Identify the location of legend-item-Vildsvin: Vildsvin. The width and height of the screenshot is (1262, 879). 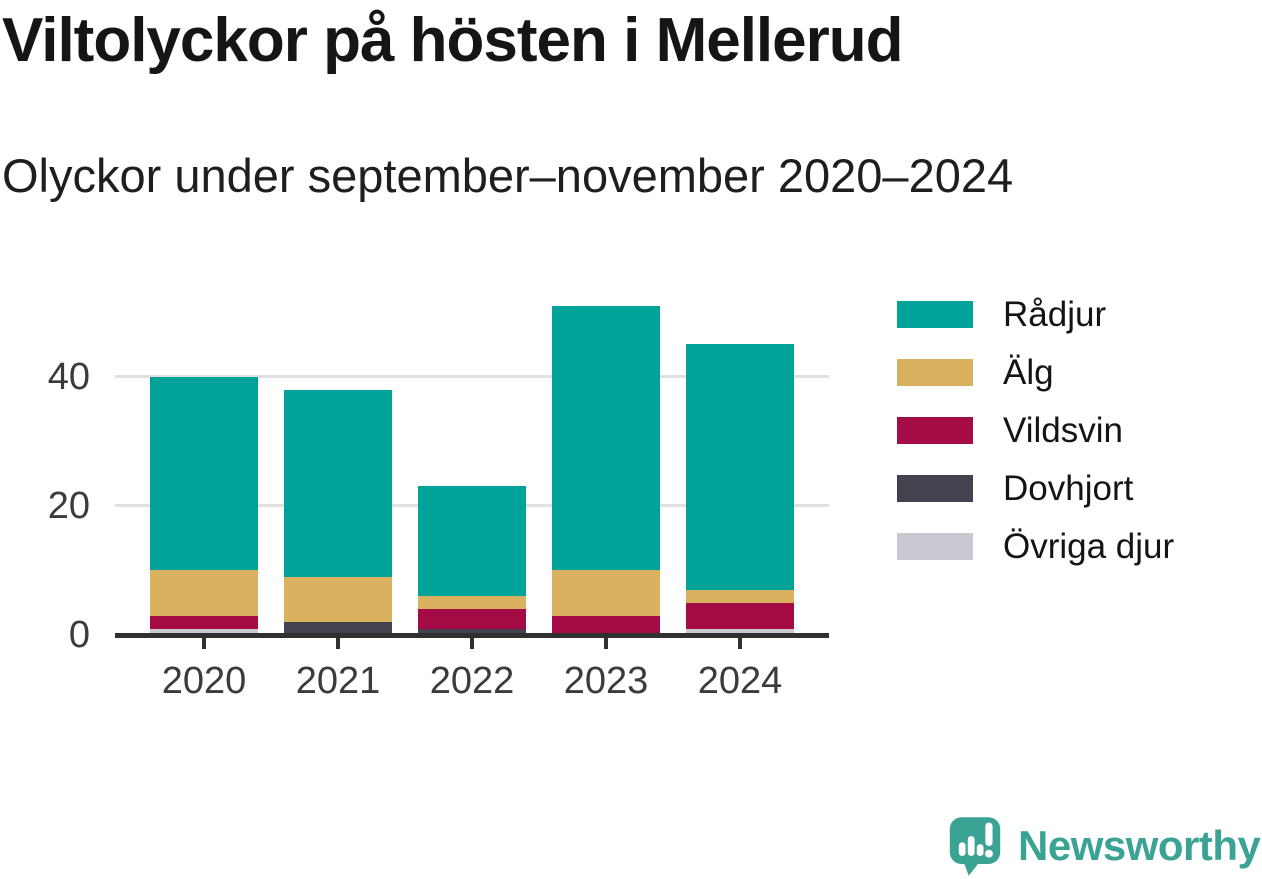
(1035, 430).